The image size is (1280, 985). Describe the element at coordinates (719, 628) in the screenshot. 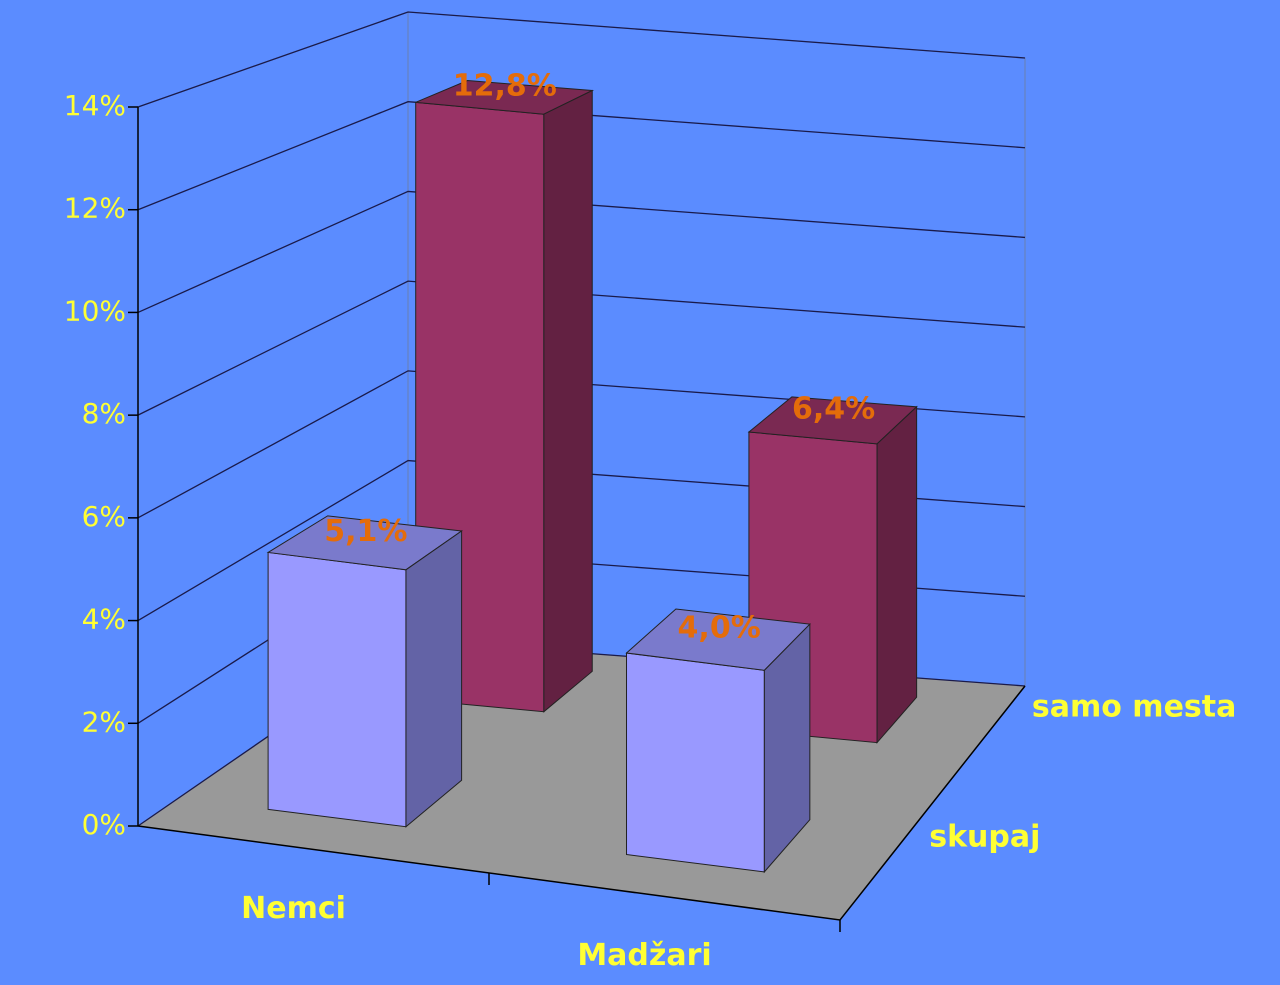

I see `value-label: 4,0%` at that location.